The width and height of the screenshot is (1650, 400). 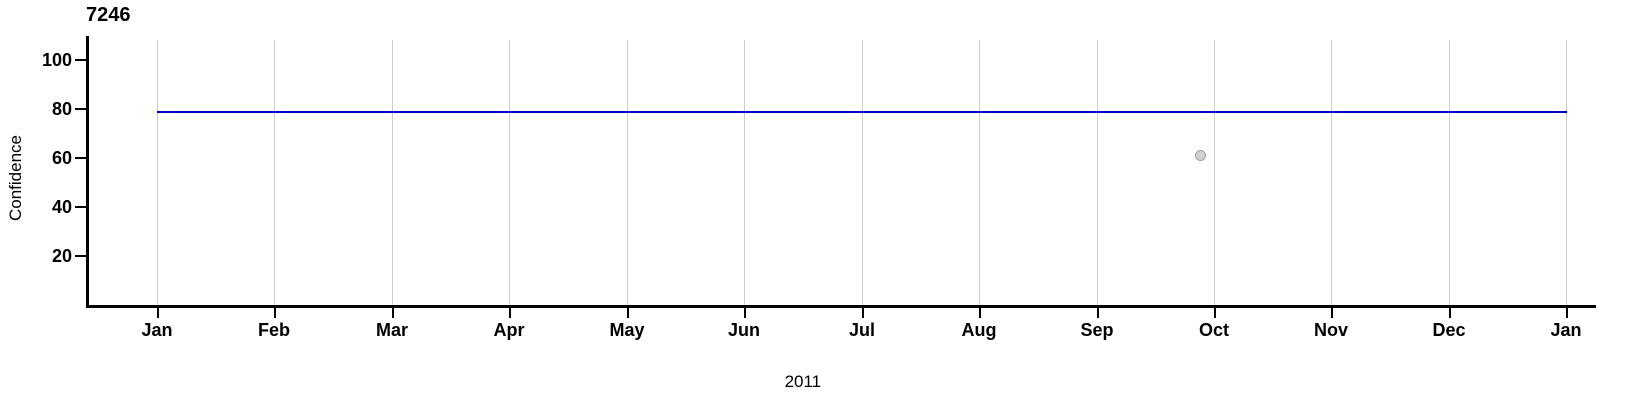 I want to click on y-tick-label: 100, so click(x=56, y=59).